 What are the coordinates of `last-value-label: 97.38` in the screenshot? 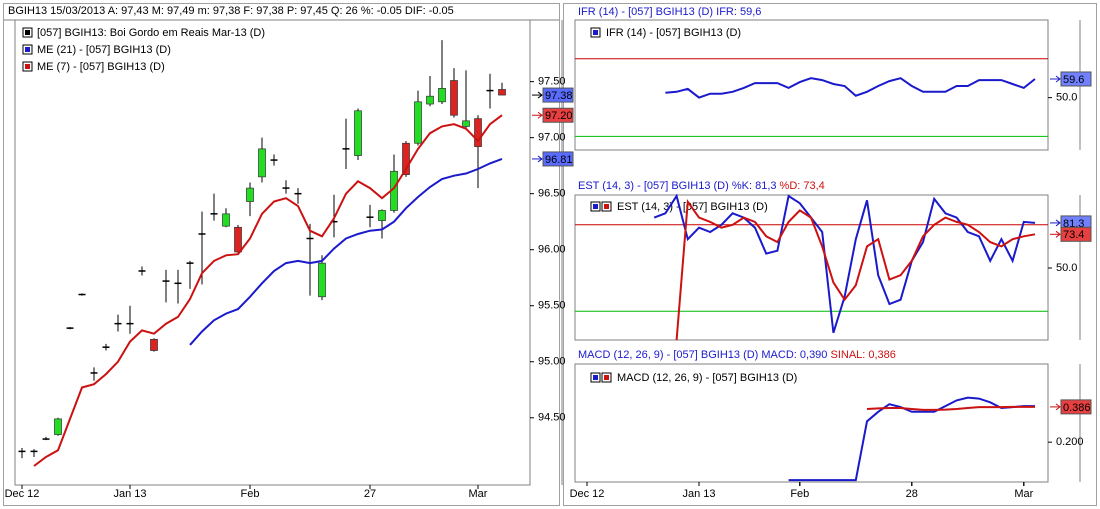 It's located at (559, 96).